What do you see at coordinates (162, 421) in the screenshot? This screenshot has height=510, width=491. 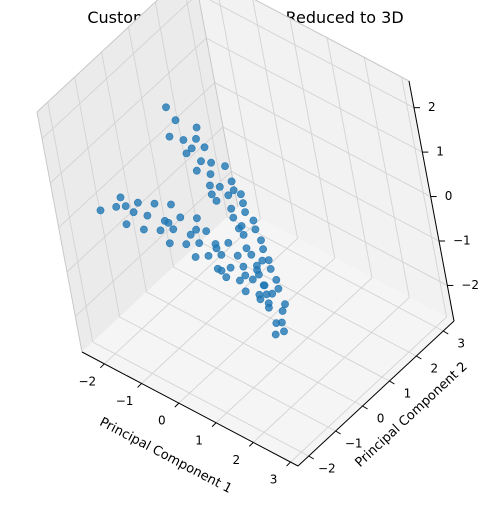 I see `x-tick-label: 0` at bounding box center [162, 421].